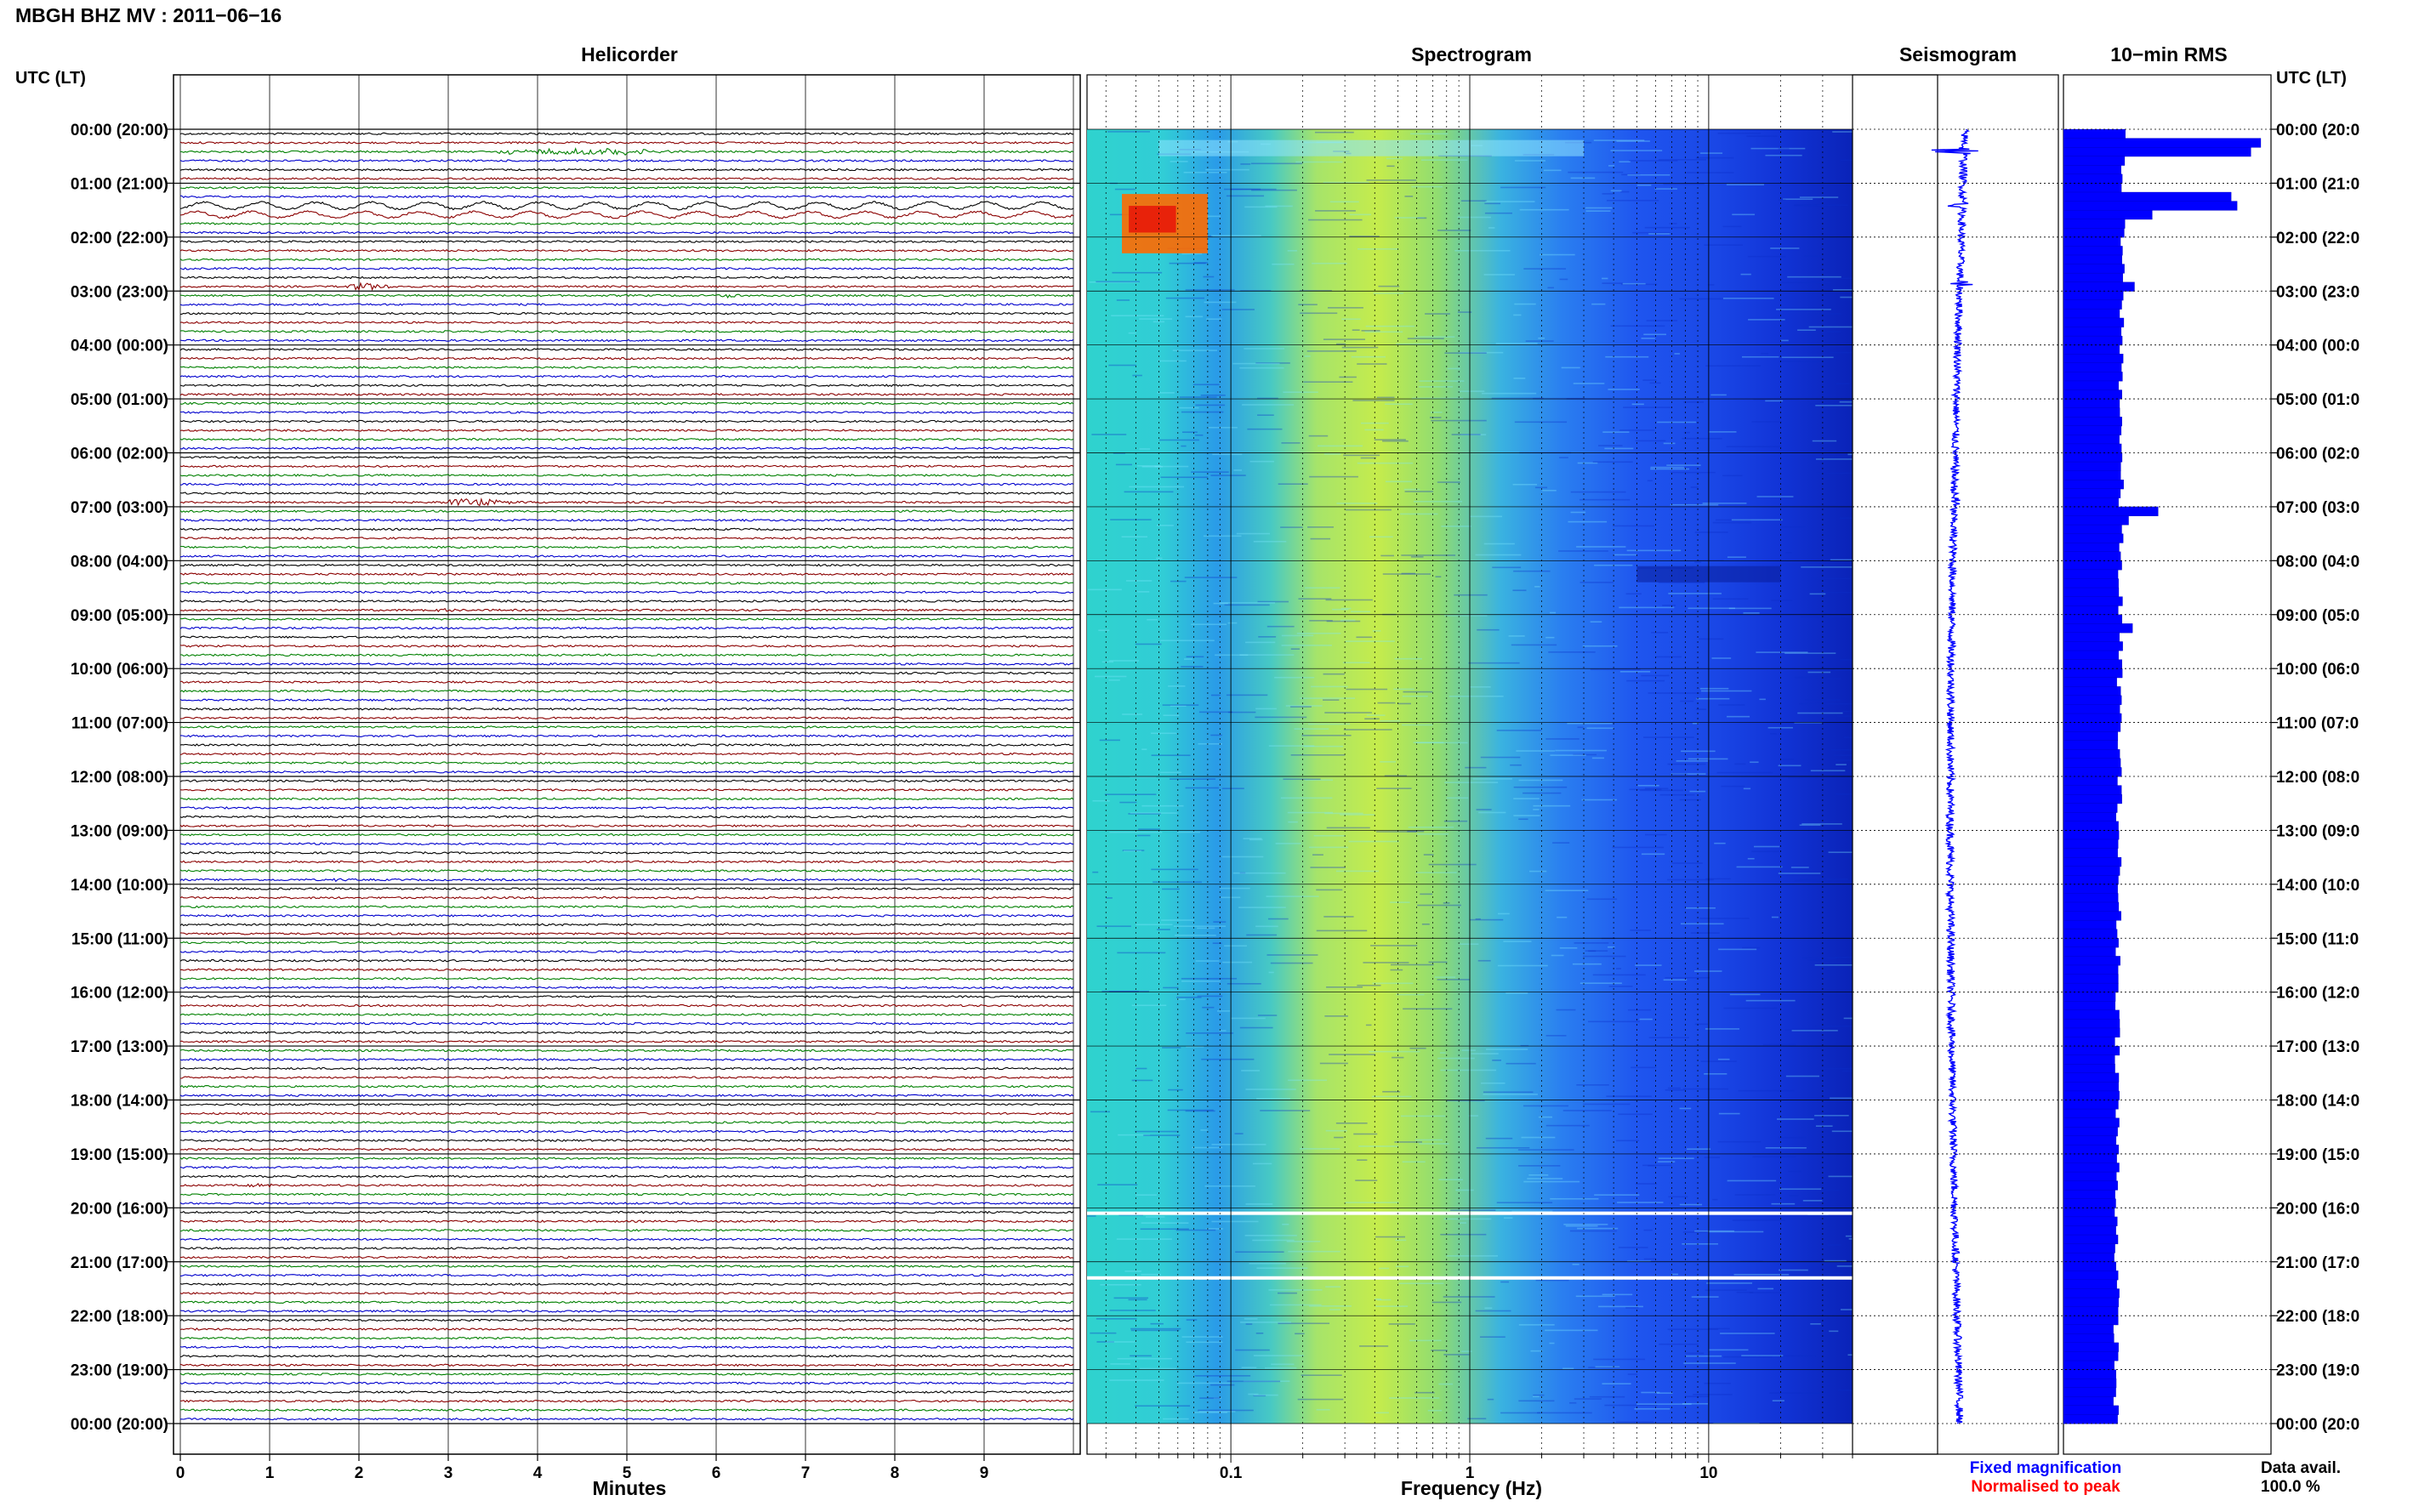 The width and height of the screenshot is (2419, 1512). Describe the element at coordinates (629, 54) in the screenshot. I see `helicorder-title: Helicorder` at that location.